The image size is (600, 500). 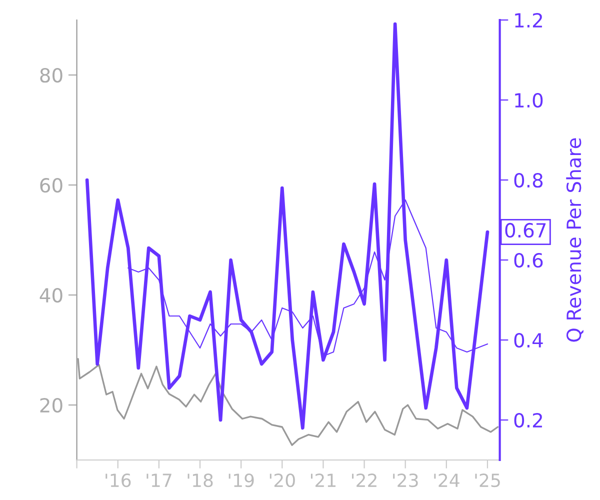 What do you see at coordinates (529, 100) in the screenshot?
I see `y2-tick-label: 1.0` at bounding box center [529, 100].